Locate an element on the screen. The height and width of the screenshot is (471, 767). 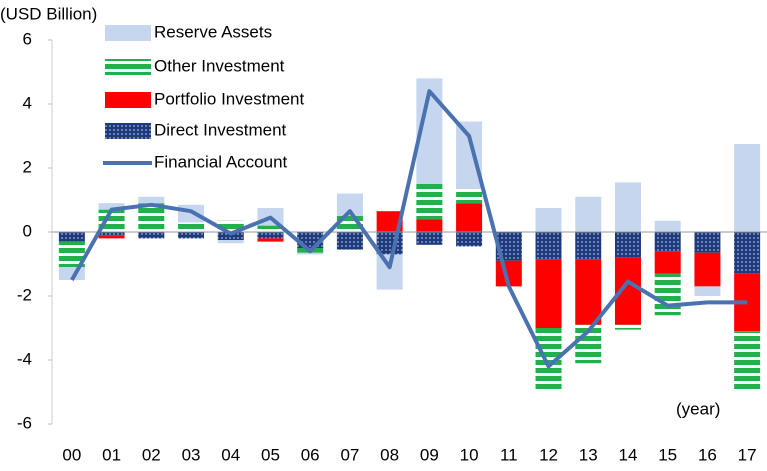
x-tick-label: 12 is located at coordinates (548, 454).